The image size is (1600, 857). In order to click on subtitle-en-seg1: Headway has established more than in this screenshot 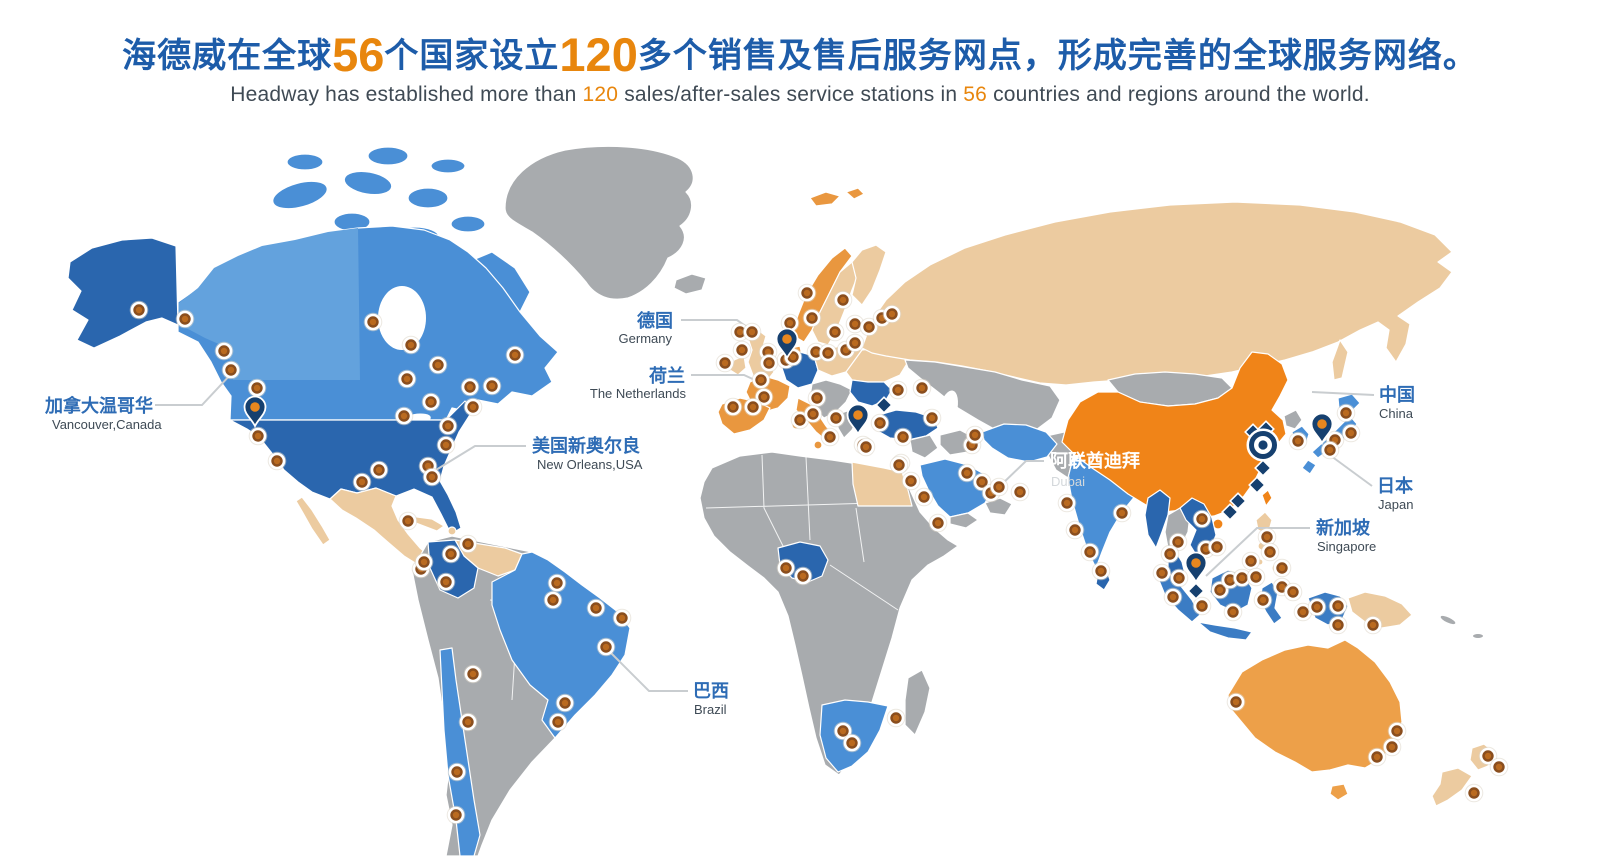, I will do `click(406, 94)`.